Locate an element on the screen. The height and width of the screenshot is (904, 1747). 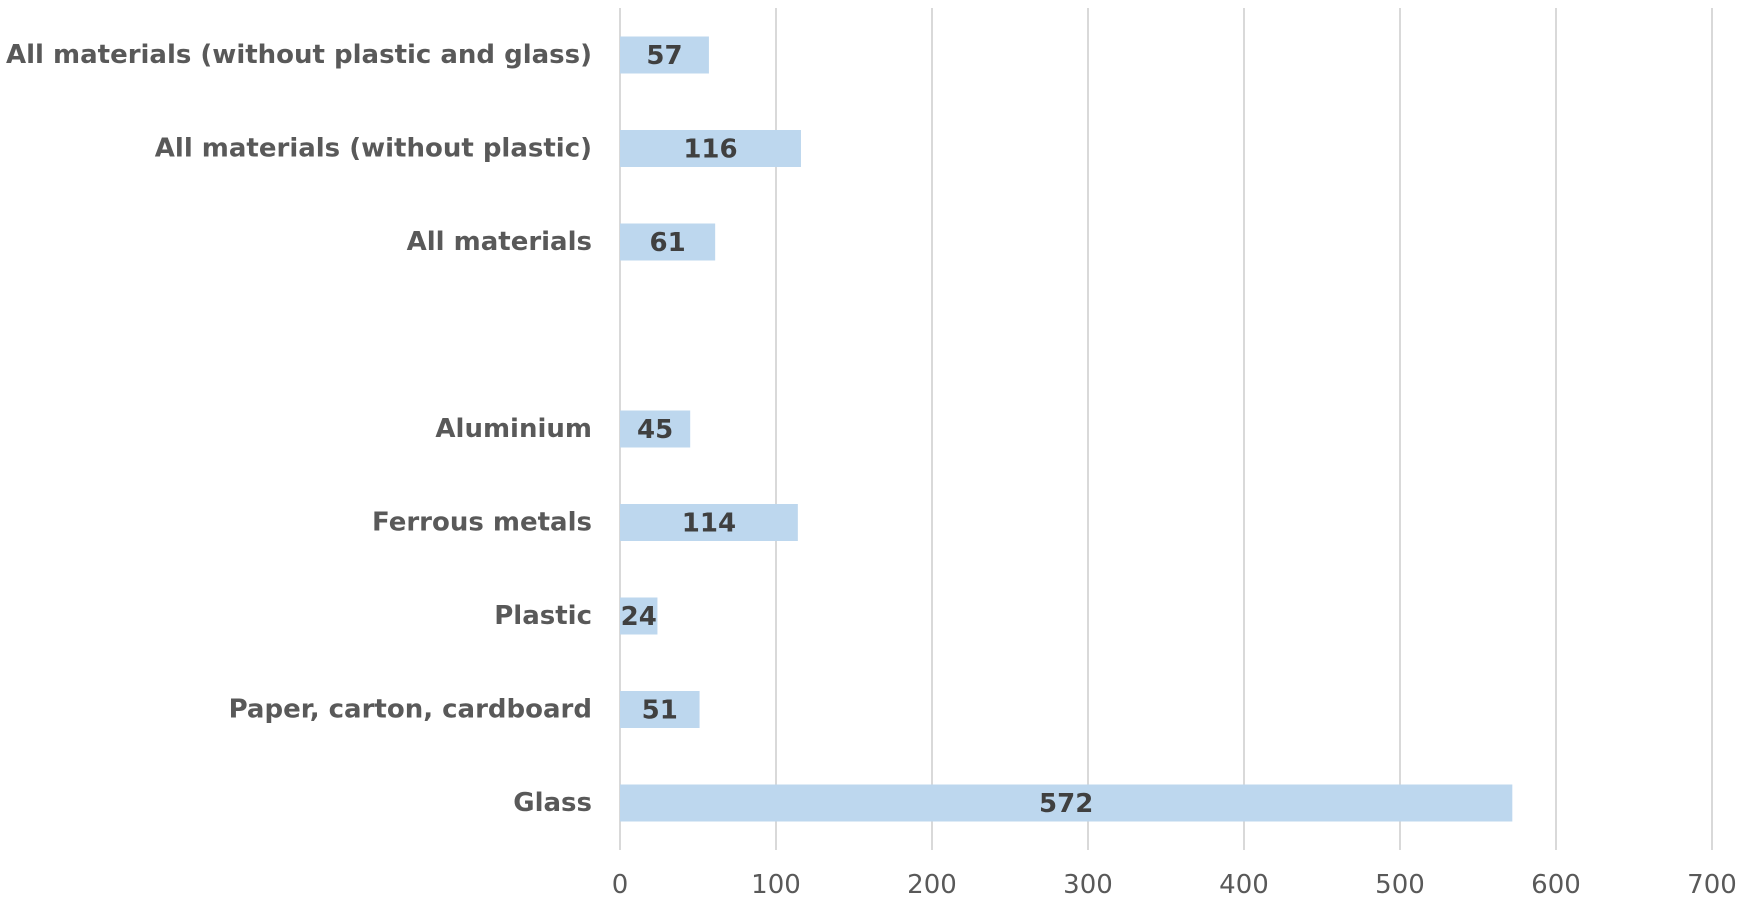
data-label: 51 is located at coordinates (660, 711).